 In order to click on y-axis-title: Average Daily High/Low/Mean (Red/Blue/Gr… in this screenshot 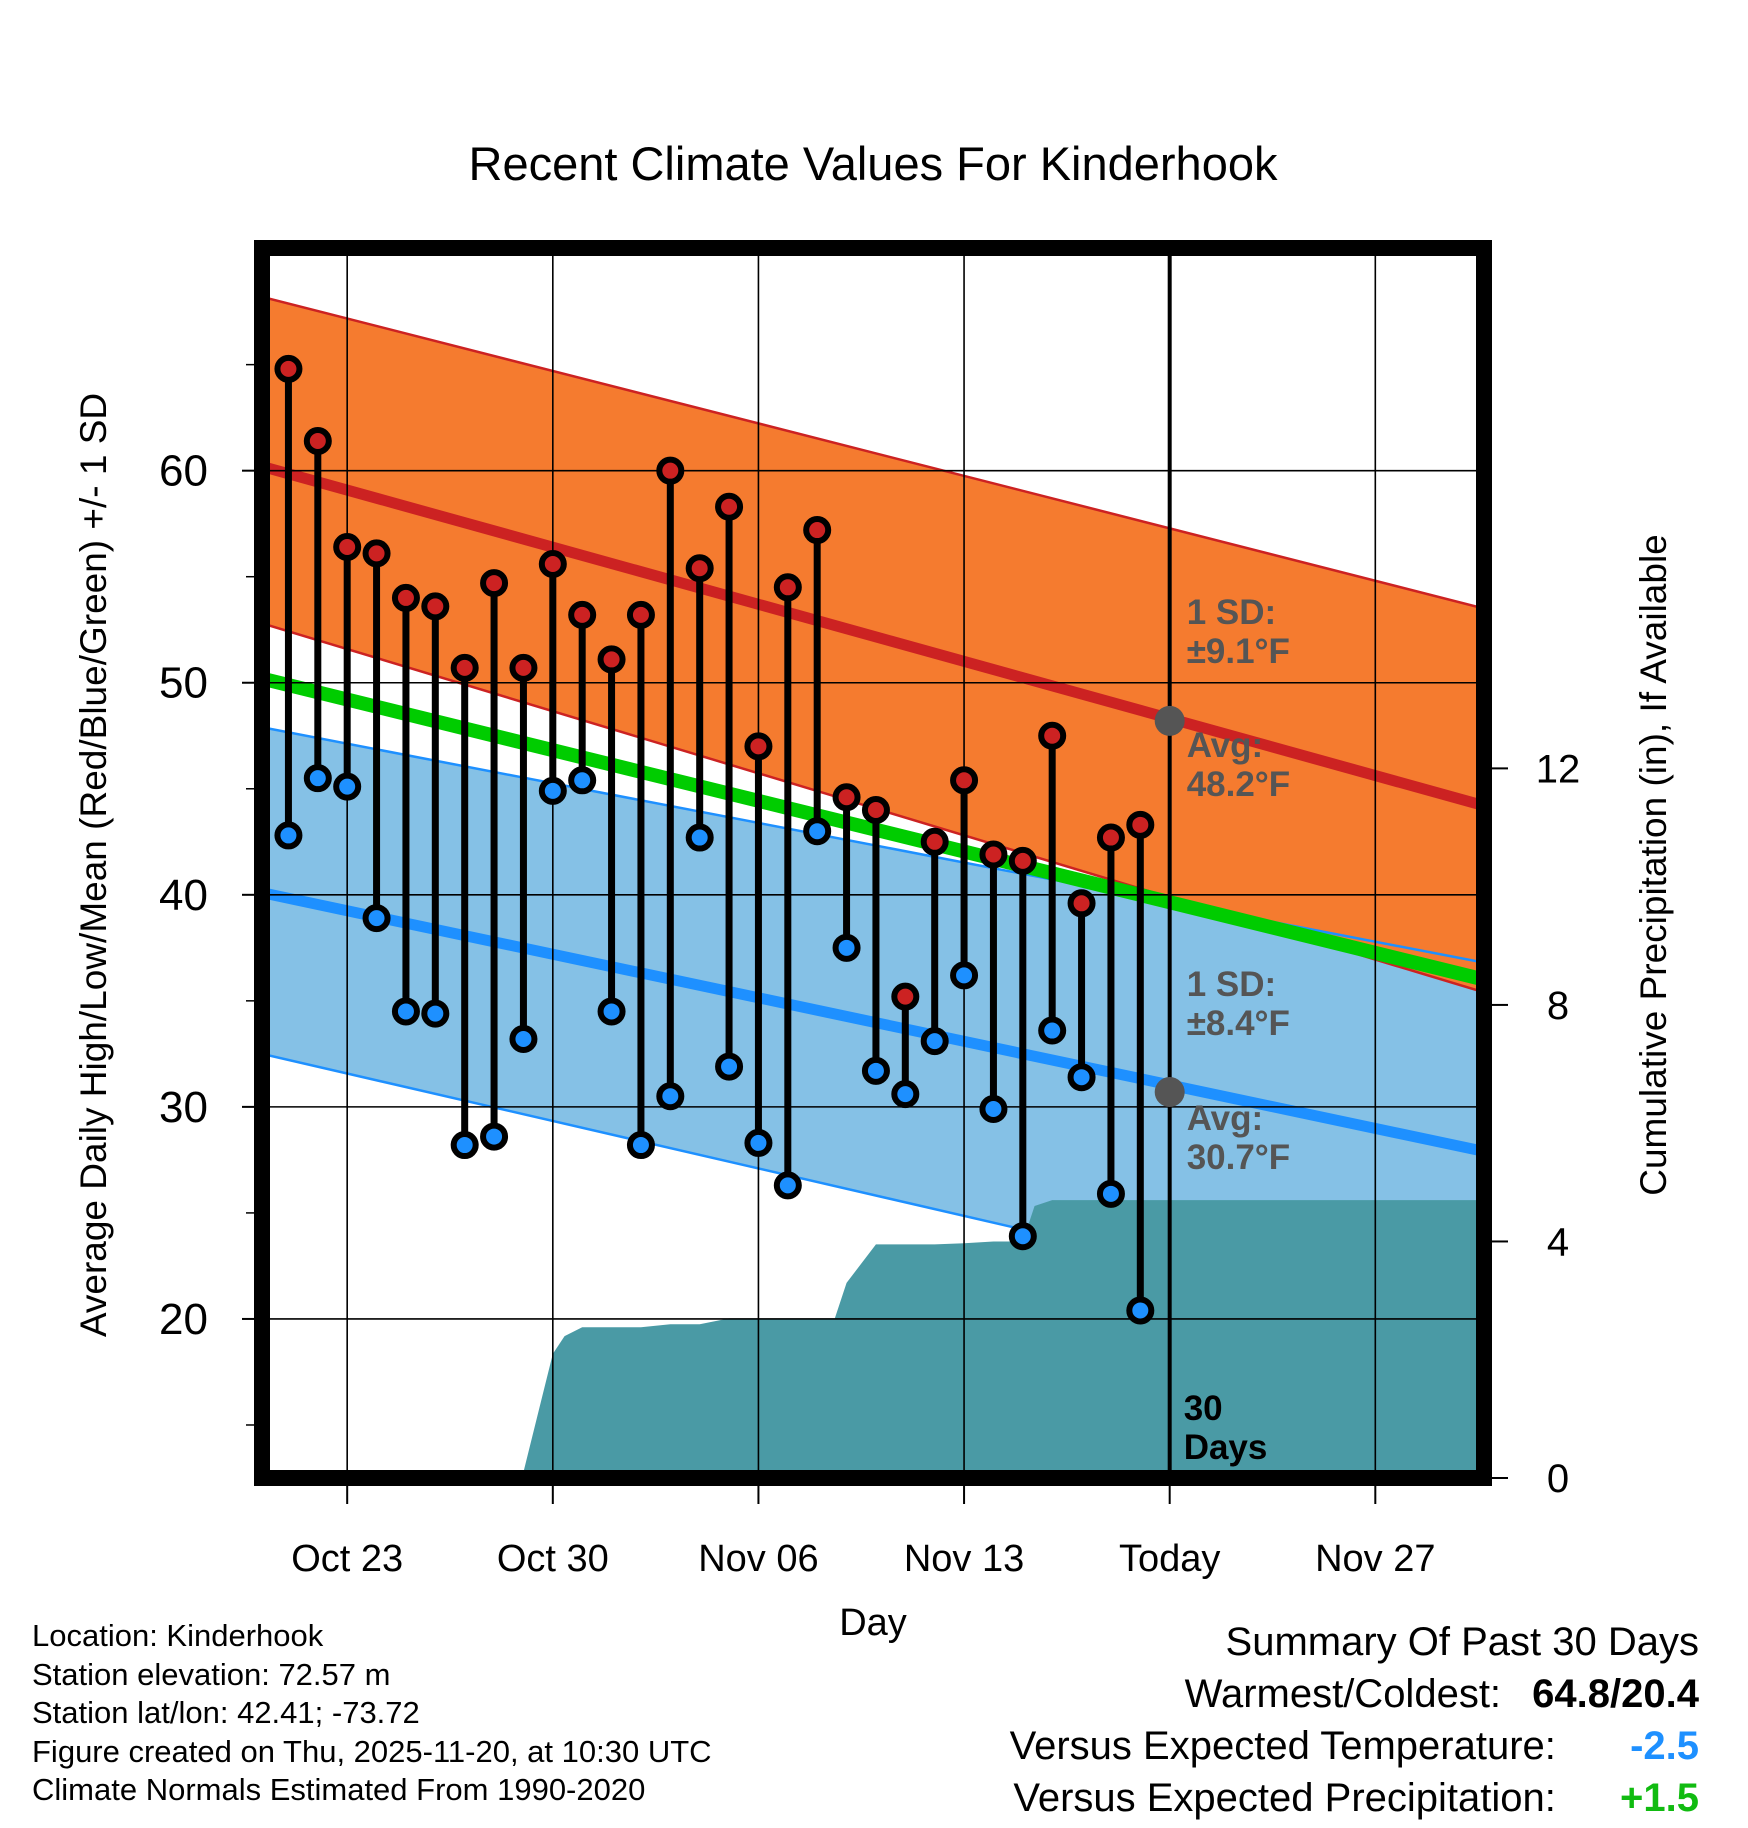, I will do `click(93, 865)`.